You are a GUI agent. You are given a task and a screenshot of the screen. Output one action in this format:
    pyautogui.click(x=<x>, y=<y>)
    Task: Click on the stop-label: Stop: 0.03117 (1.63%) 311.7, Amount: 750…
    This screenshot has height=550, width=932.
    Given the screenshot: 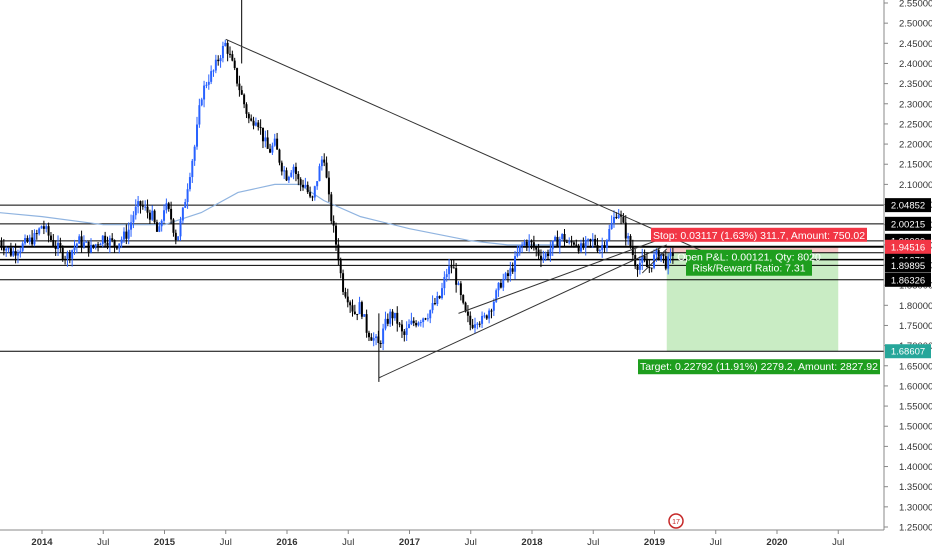 What is the action you would take?
    pyautogui.click(x=759, y=236)
    